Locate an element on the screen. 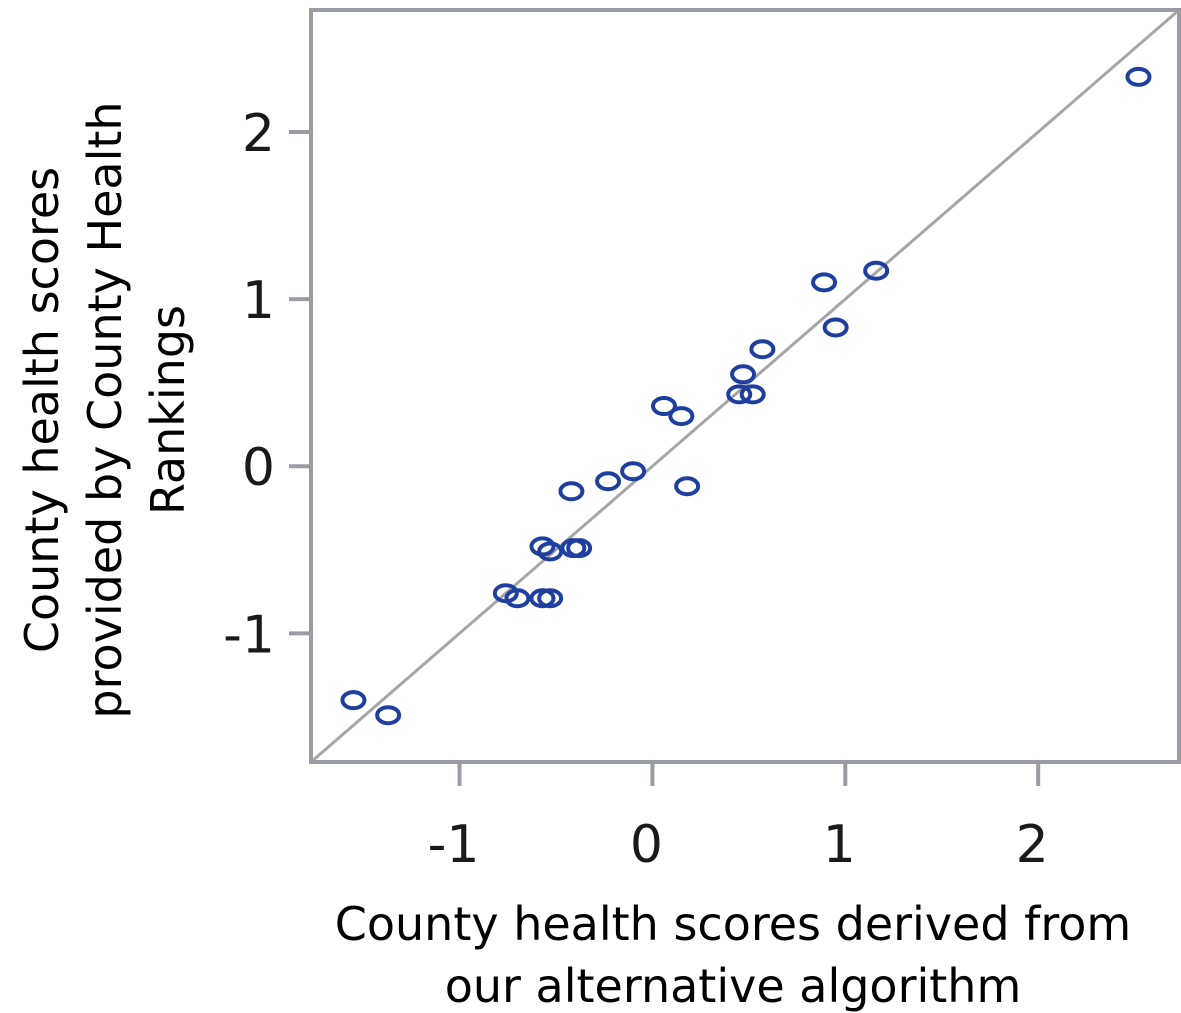  y-axis-title-line: County health scores is located at coordinates (42, 410).